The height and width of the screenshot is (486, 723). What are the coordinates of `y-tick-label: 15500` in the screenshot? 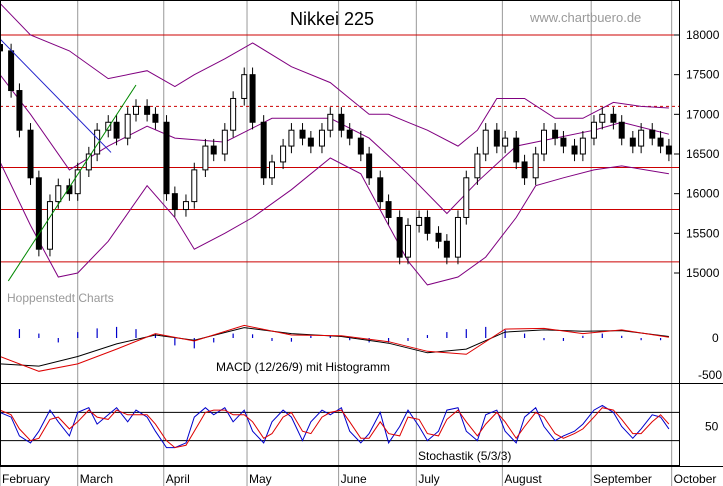 It's located at (703, 233).